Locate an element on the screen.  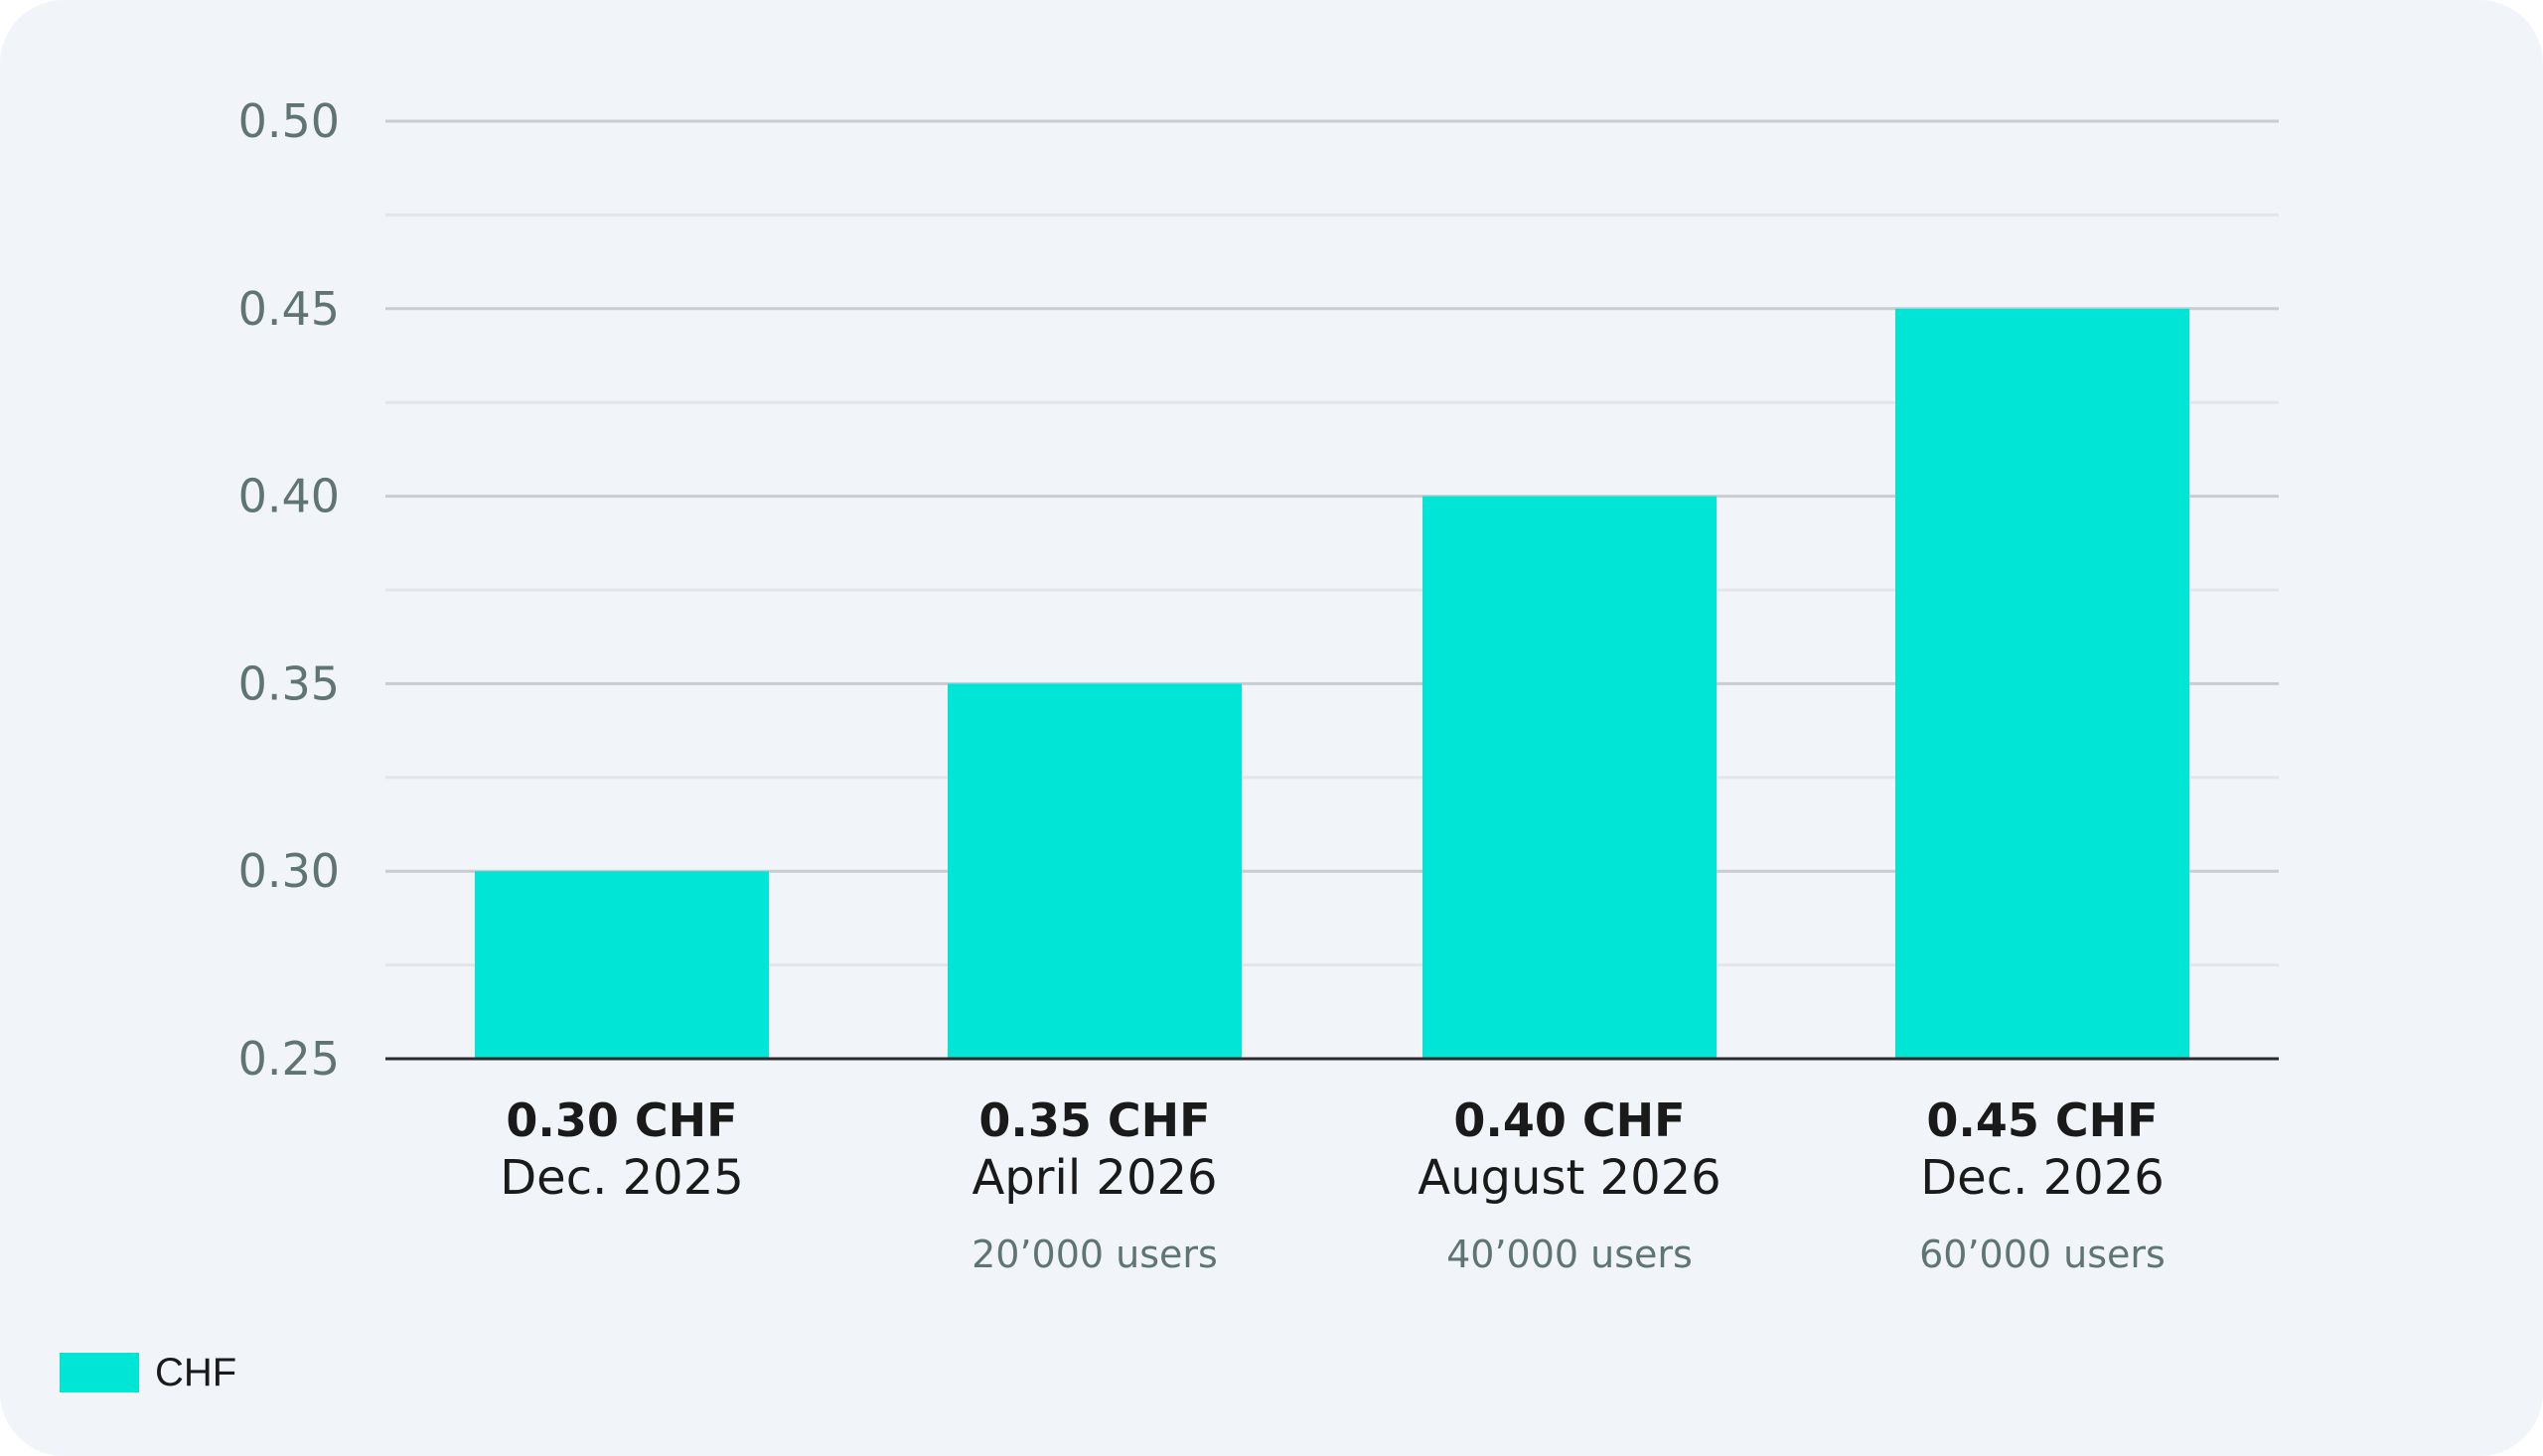
bar-value-label: 0.35 CHF is located at coordinates (1094, 1120).